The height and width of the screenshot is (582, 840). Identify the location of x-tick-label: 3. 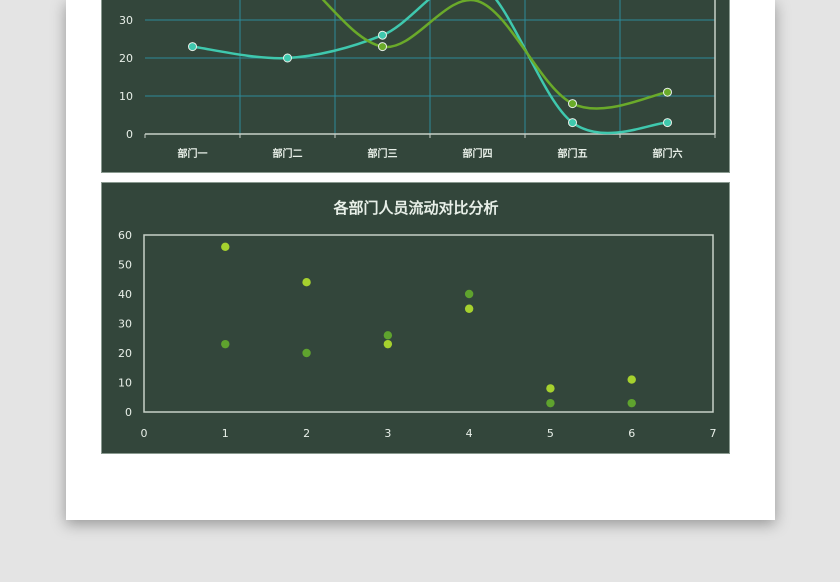
(387, 433).